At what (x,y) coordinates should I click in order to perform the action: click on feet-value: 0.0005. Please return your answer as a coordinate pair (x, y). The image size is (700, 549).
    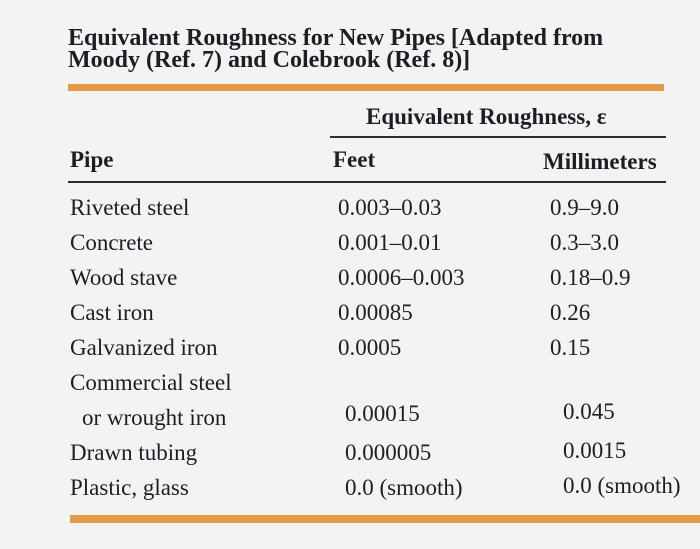
    Looking at the image, I should click on (370, 347).